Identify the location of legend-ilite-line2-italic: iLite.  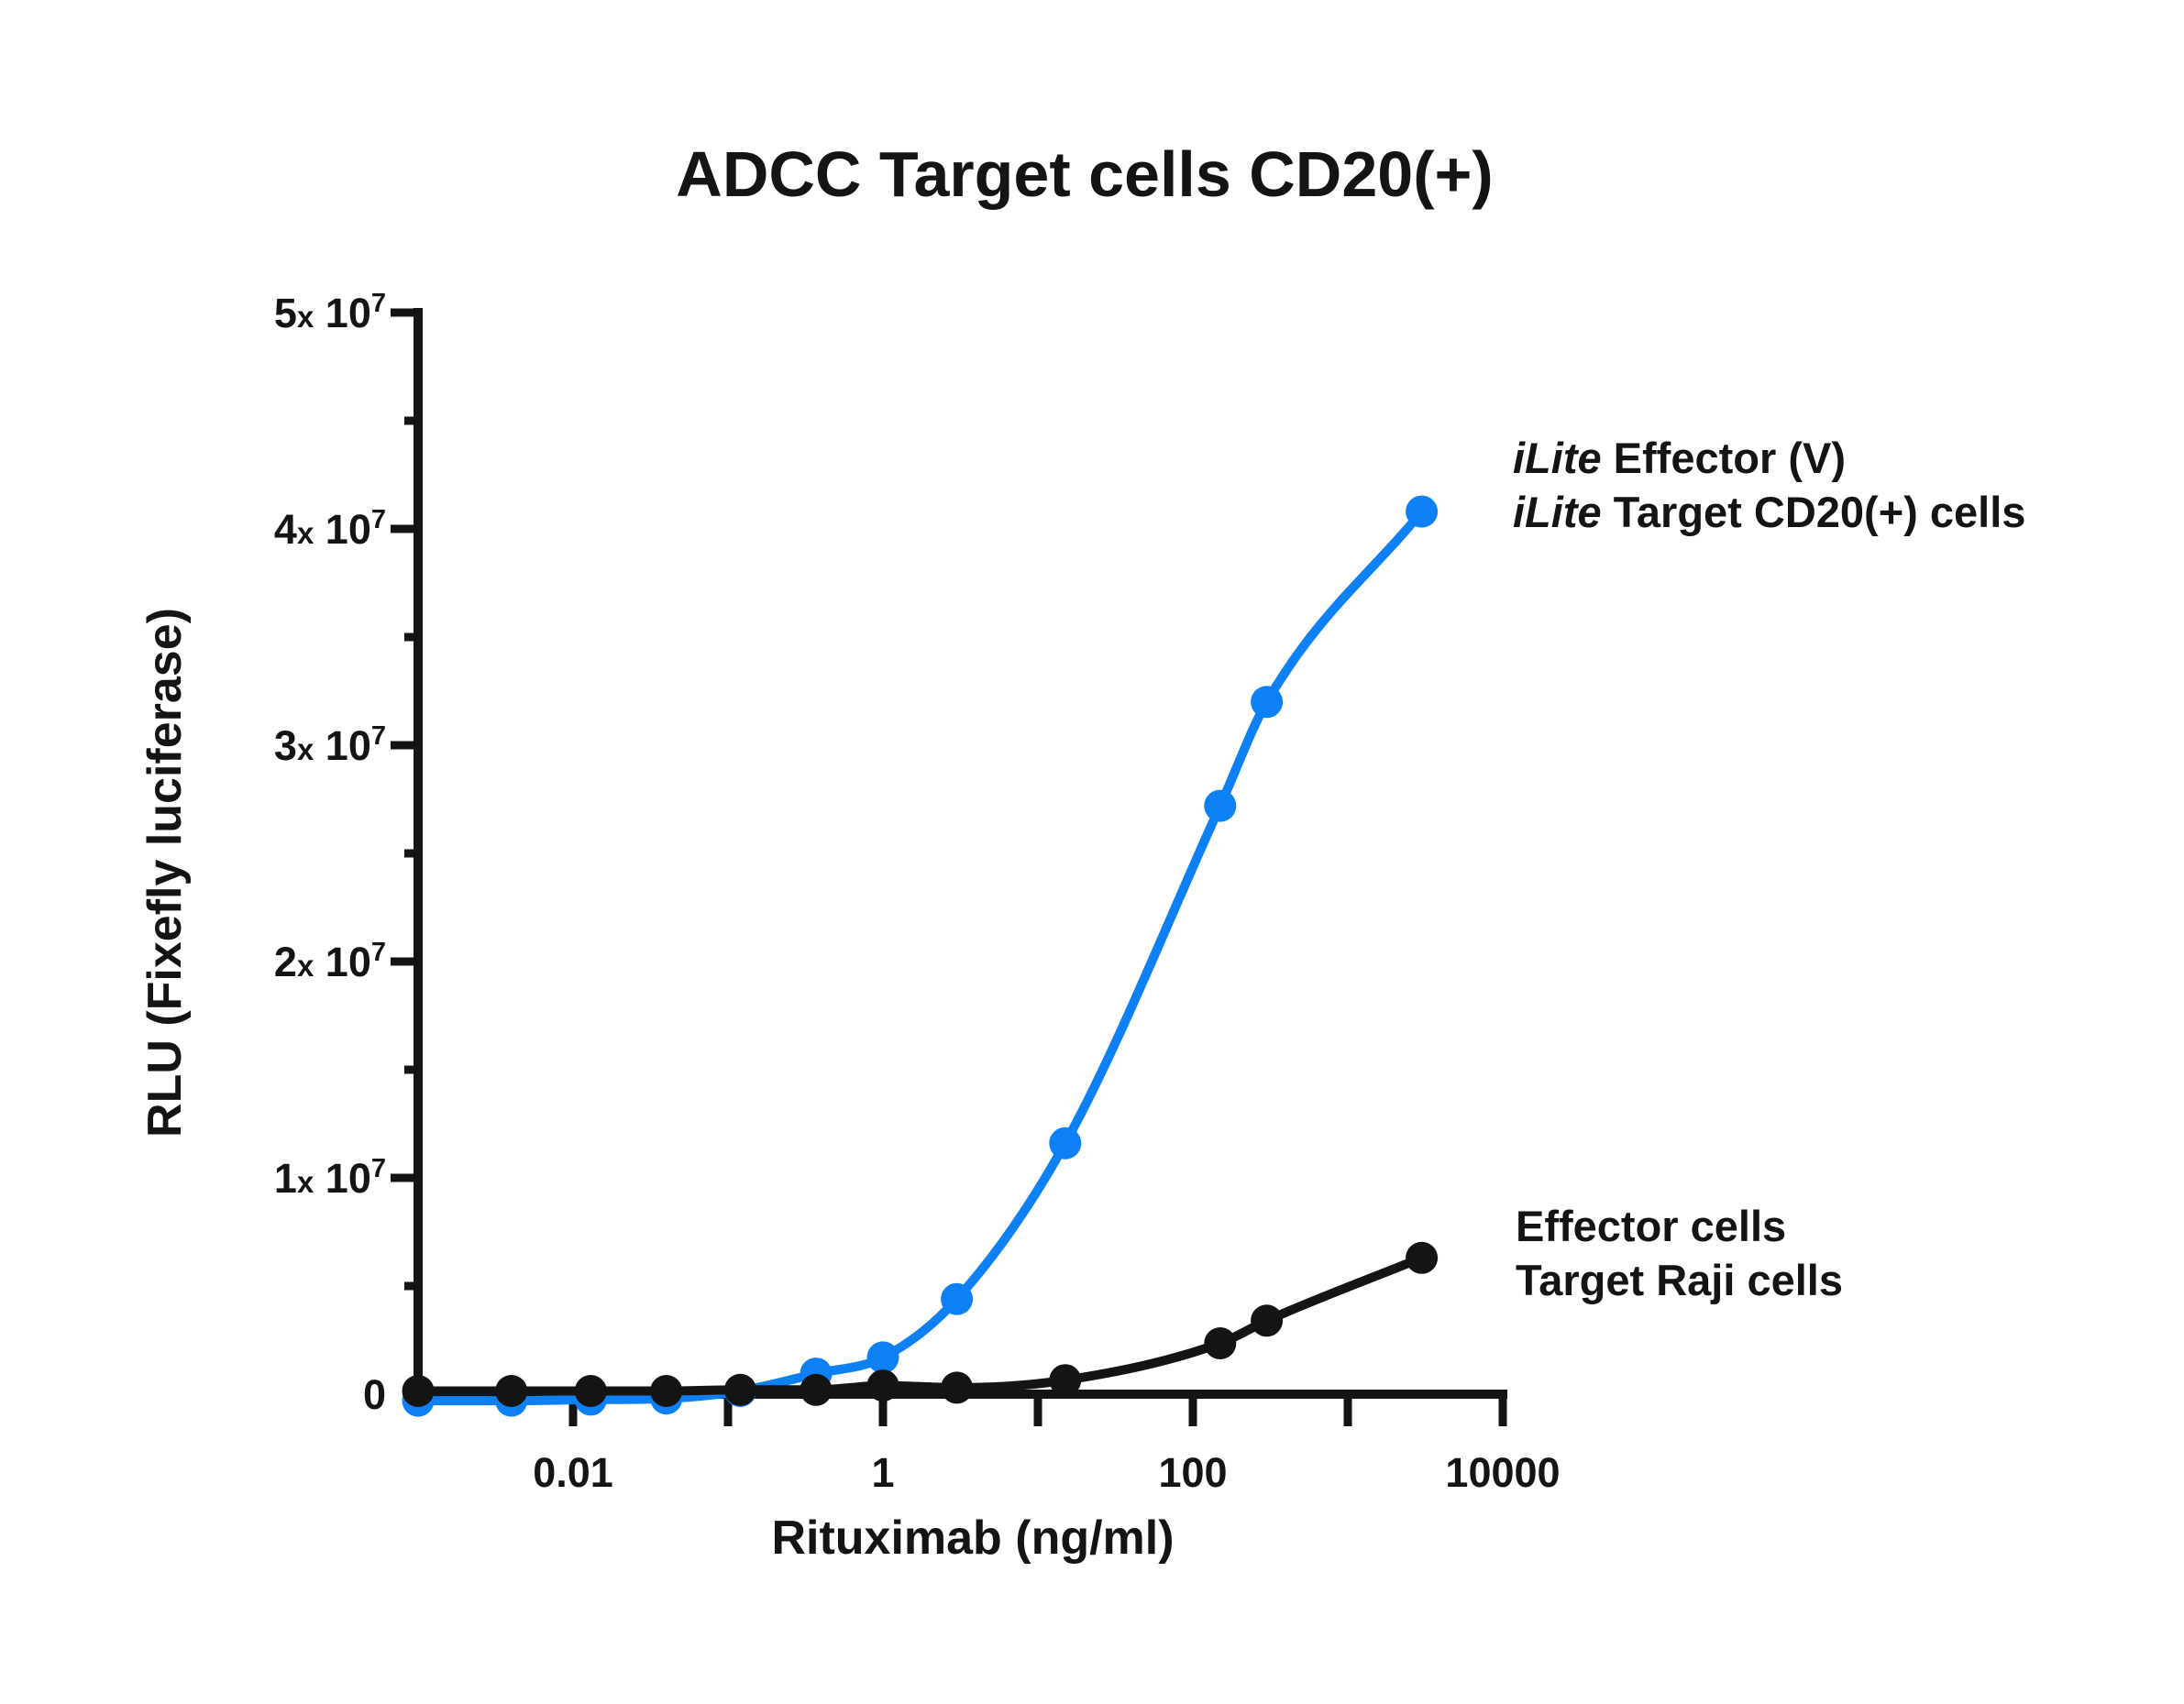
(1557, 512).